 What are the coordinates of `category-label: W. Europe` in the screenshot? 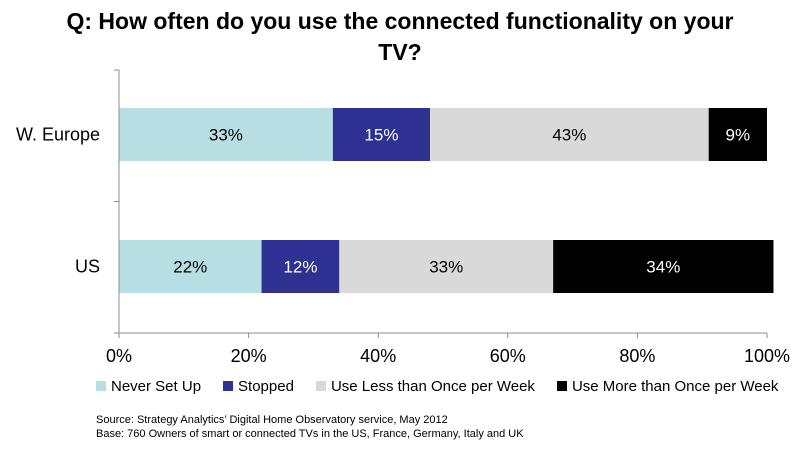 It's located at (58, 135).